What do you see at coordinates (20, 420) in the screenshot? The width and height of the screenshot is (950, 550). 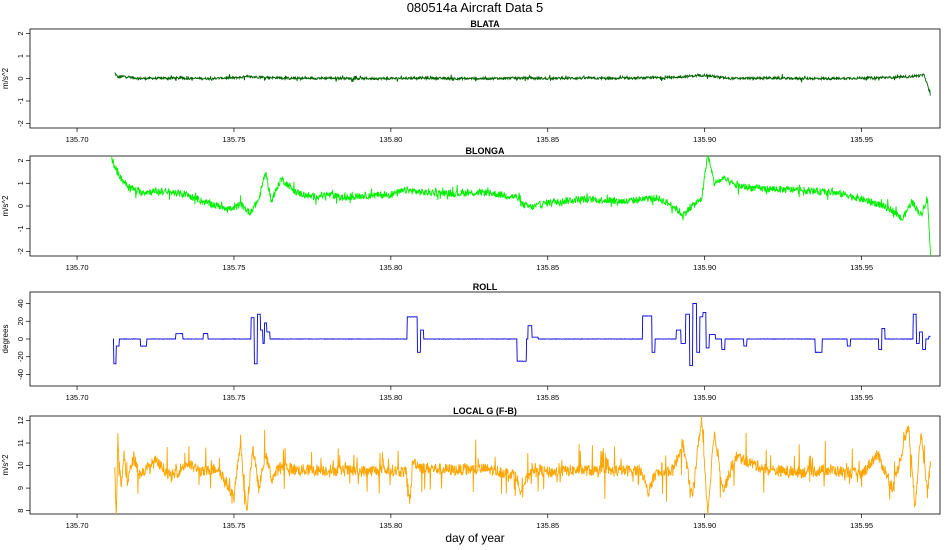 I see `y-tick-label: 12` at bounding box center [20, 420].